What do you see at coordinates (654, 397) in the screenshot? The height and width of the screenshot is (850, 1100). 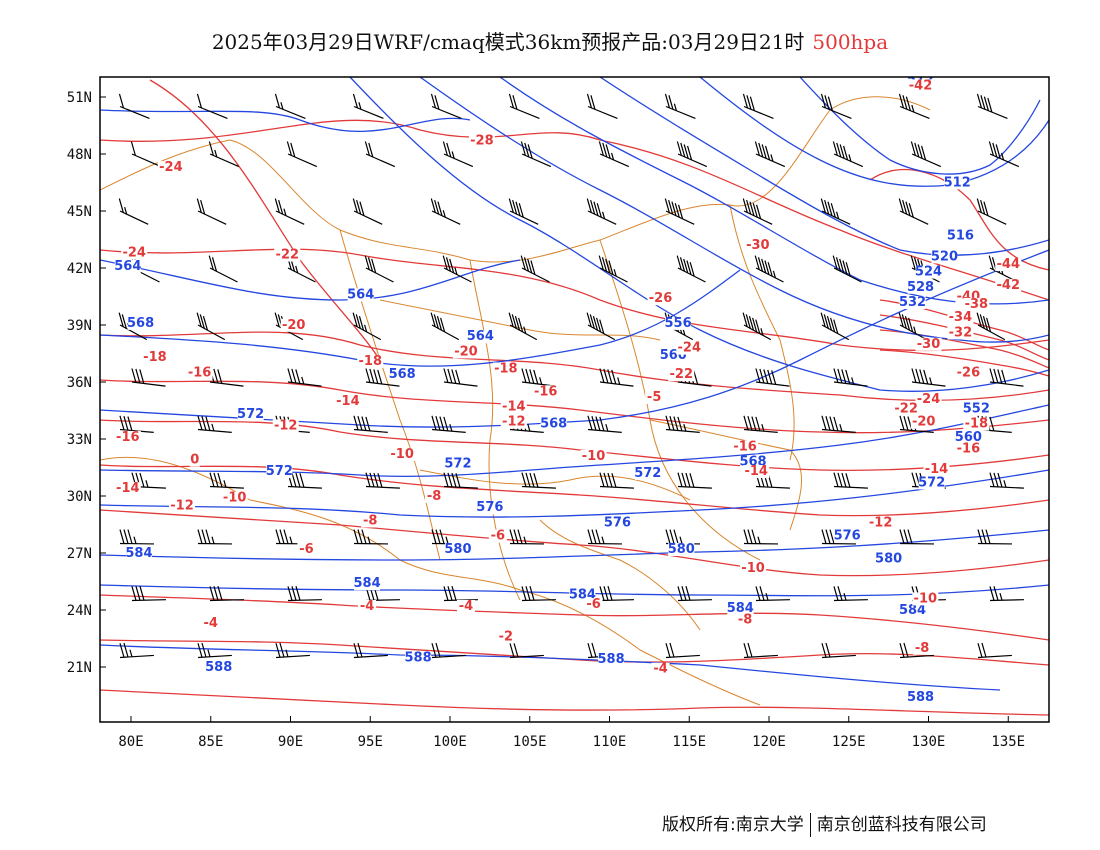 I see `temperature-label: -5` at bounding box center [654, 397].